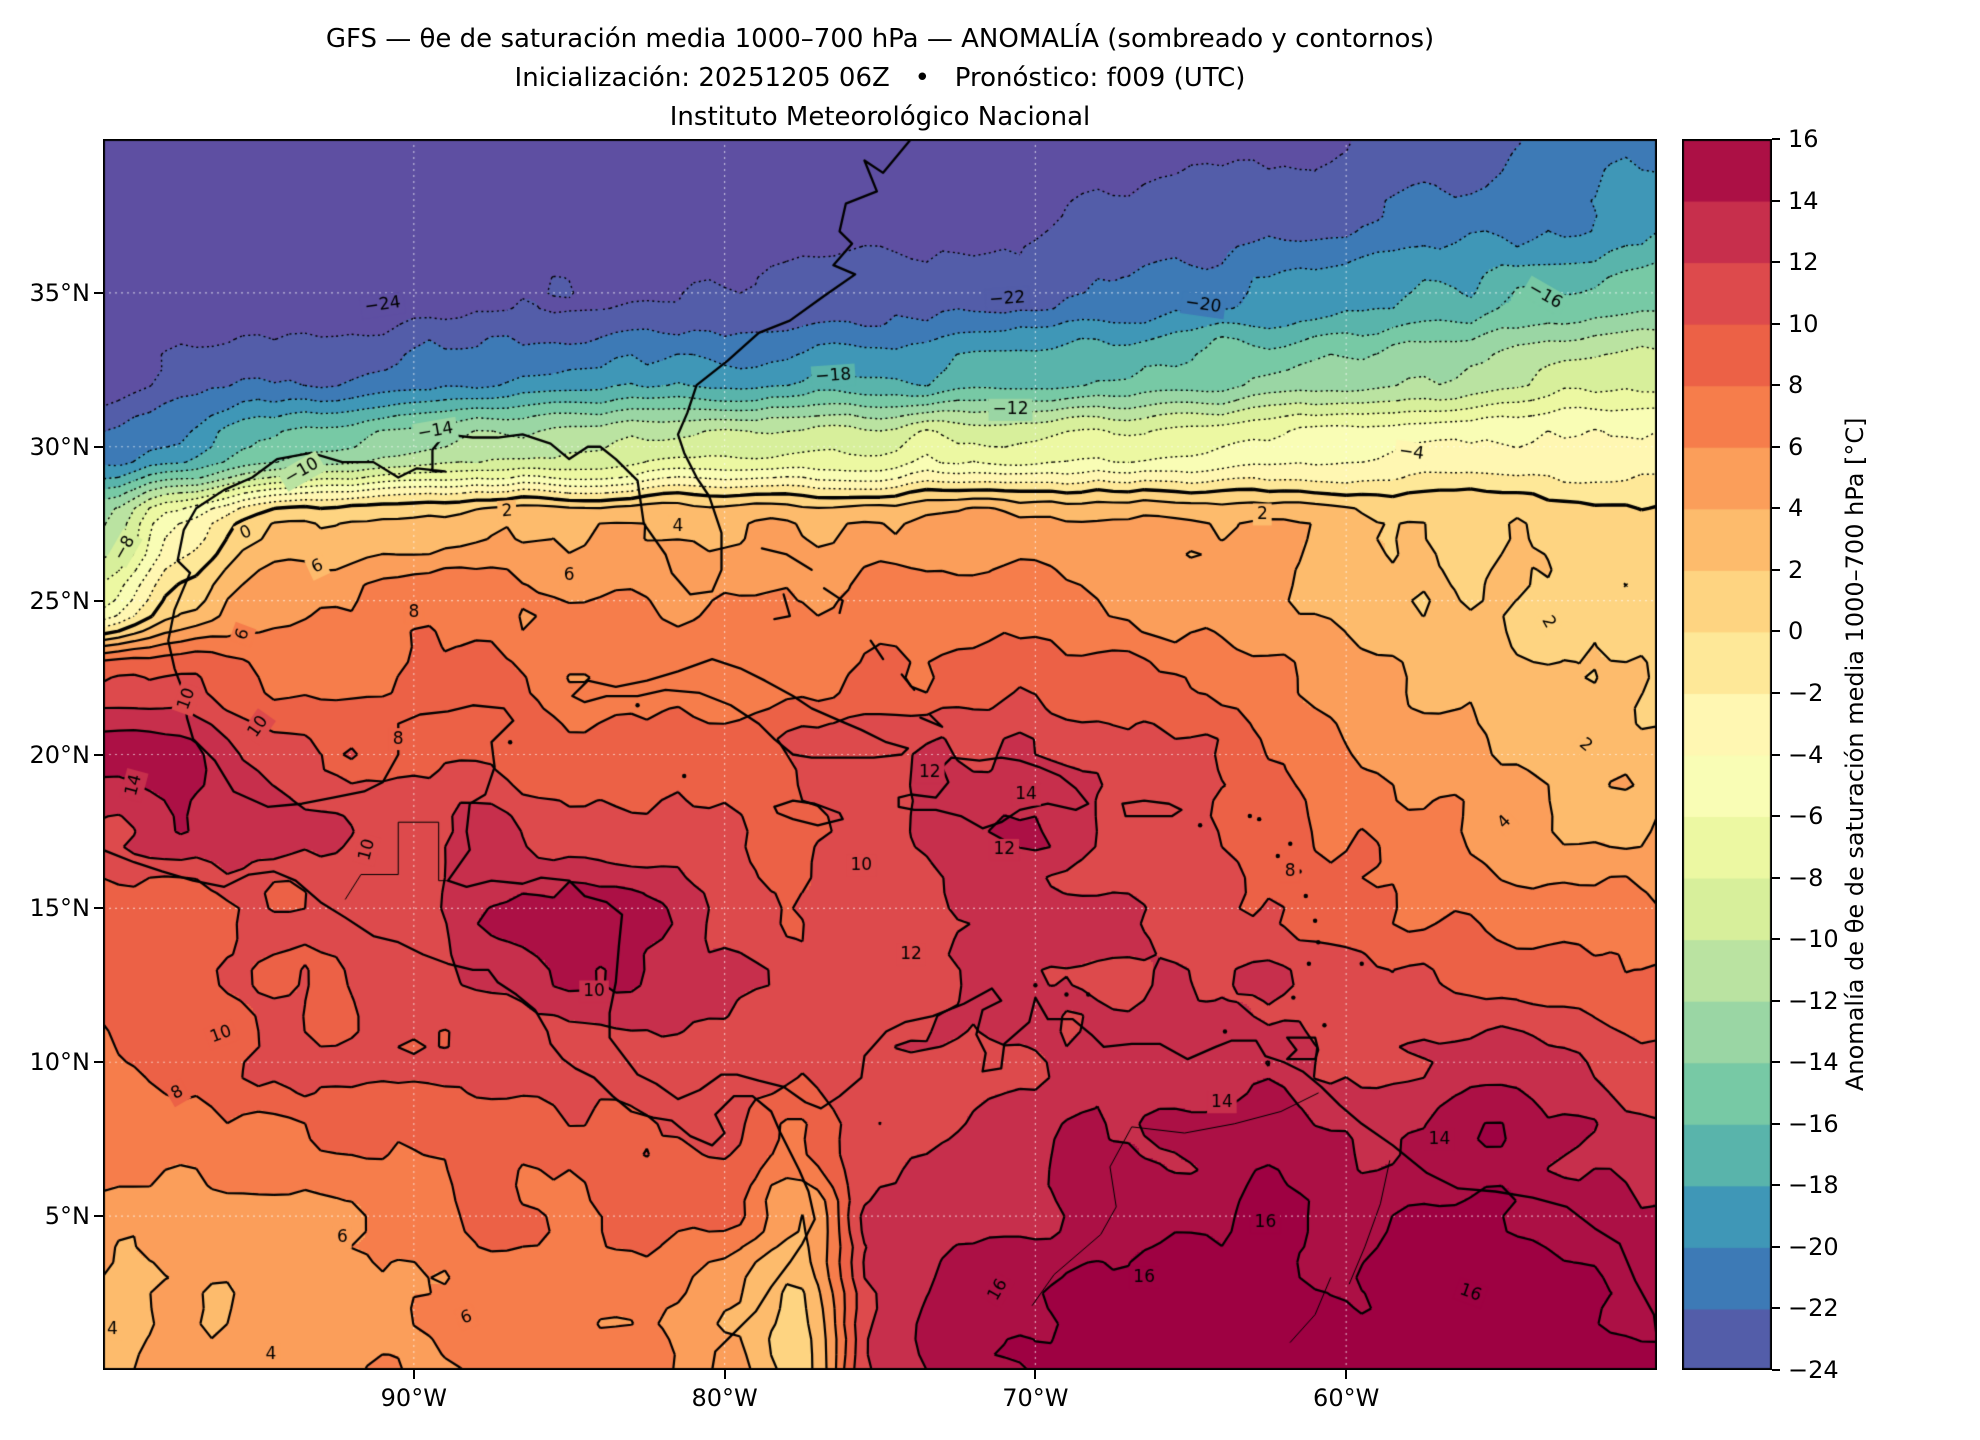 This screenshot has width=1980, height=1440. What do you see at coordinates (1813, 939) in the screenshot?
I see `colorbar-tick-label: −10` at bounding box center [1813, 939].